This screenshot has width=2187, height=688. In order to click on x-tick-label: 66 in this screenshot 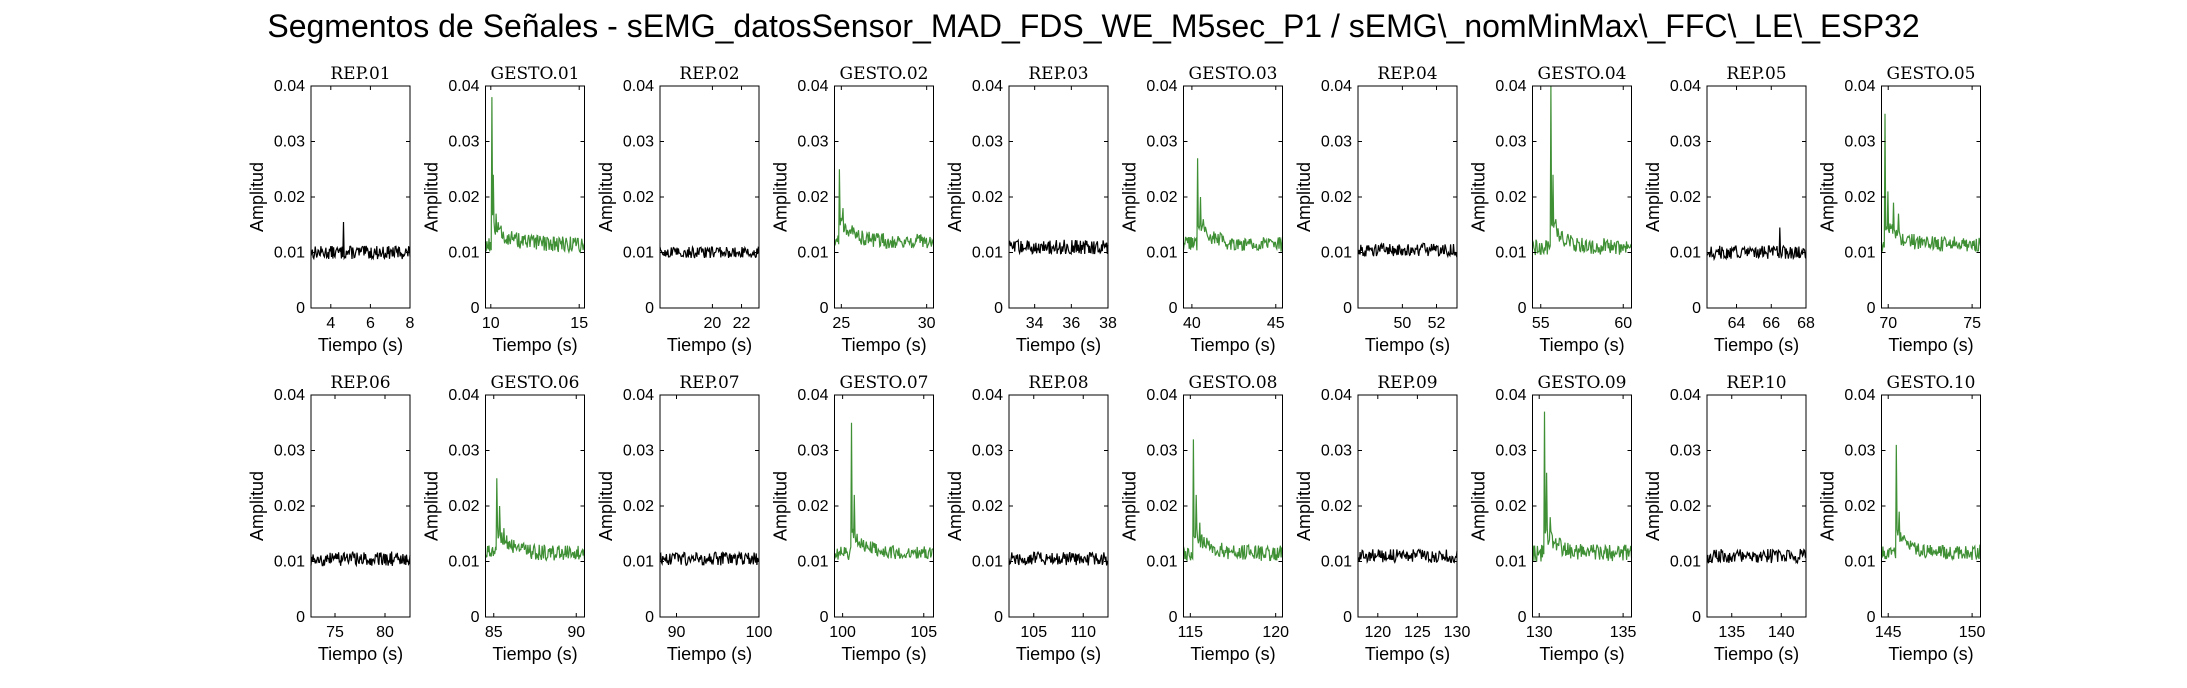, I will do `click(1771, 323)`.